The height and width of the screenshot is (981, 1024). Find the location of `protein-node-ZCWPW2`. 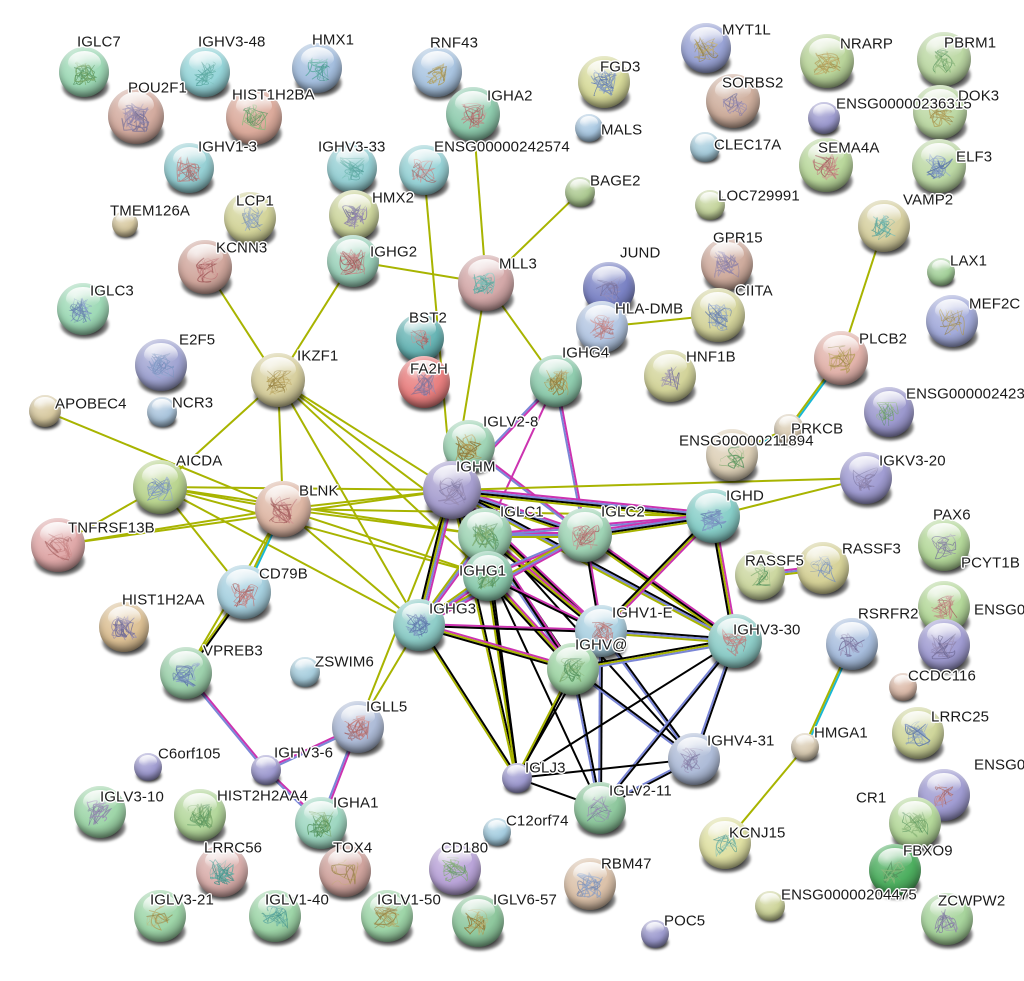

protein-node-ZCWPW2 is located at coordinates (947, 921).